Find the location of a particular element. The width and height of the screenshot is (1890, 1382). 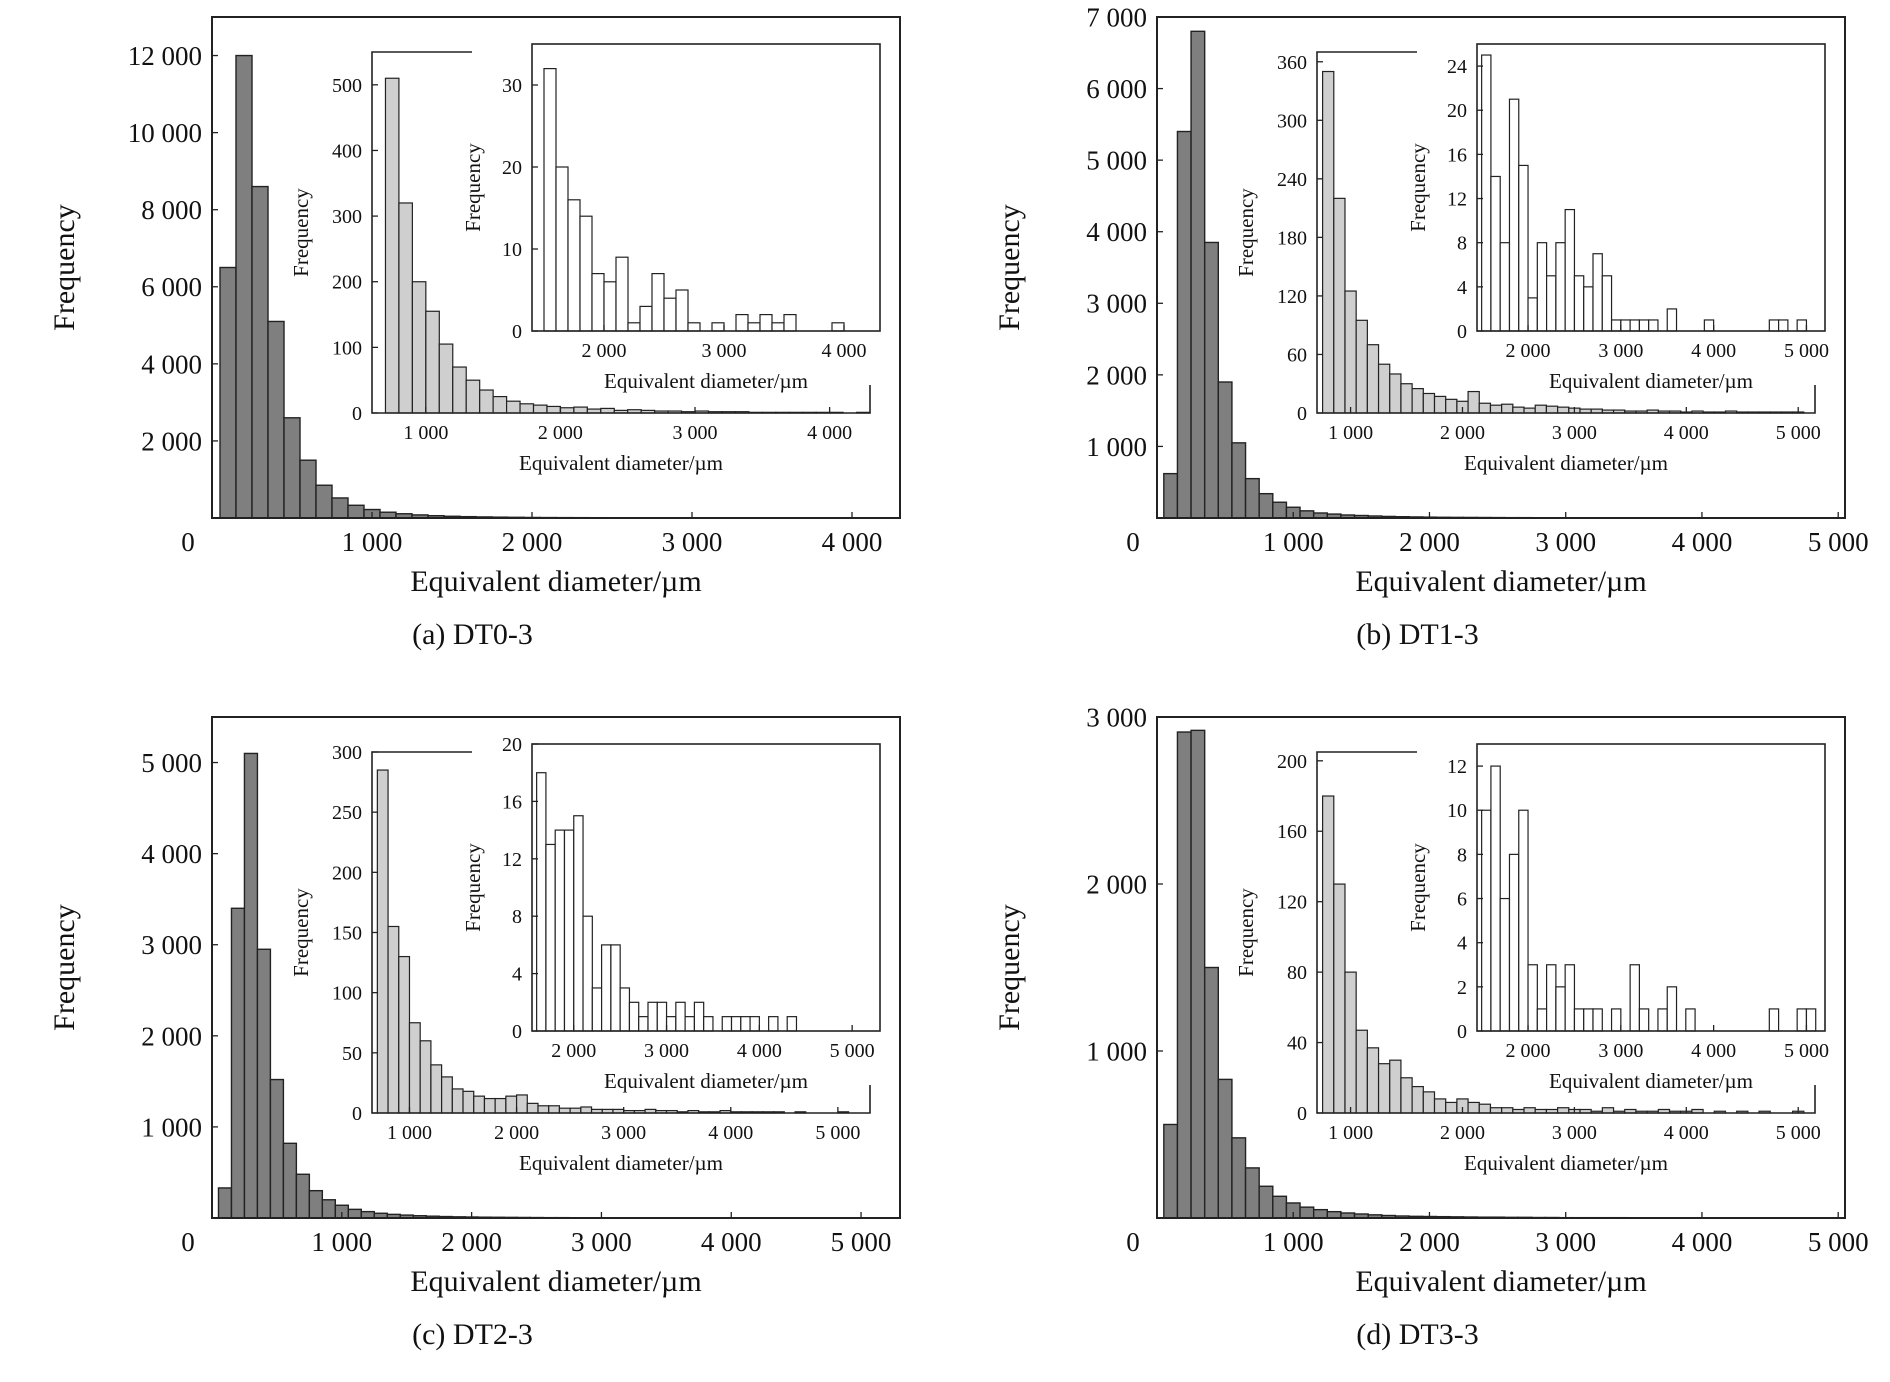

inset2-x-tick-label: 2 000 is located at coordinates (573, 1051).